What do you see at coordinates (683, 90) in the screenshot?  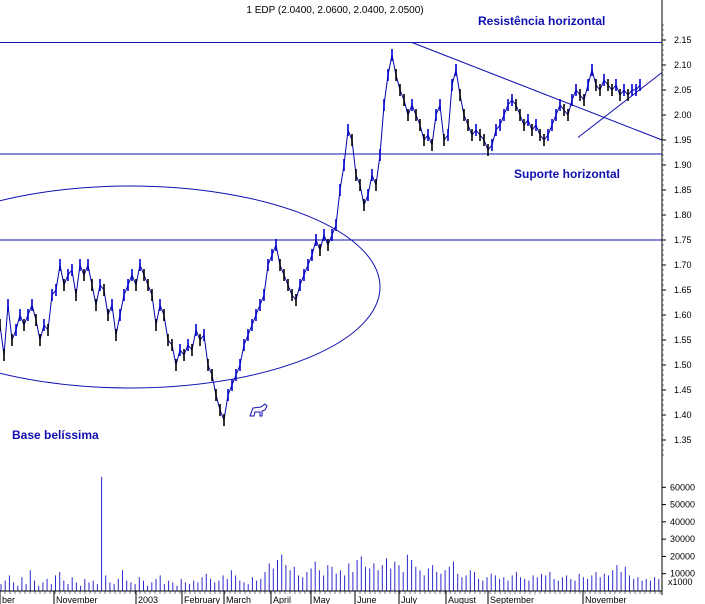 I see `price-tick-label: 2.05` at bounding box center [683, 90].